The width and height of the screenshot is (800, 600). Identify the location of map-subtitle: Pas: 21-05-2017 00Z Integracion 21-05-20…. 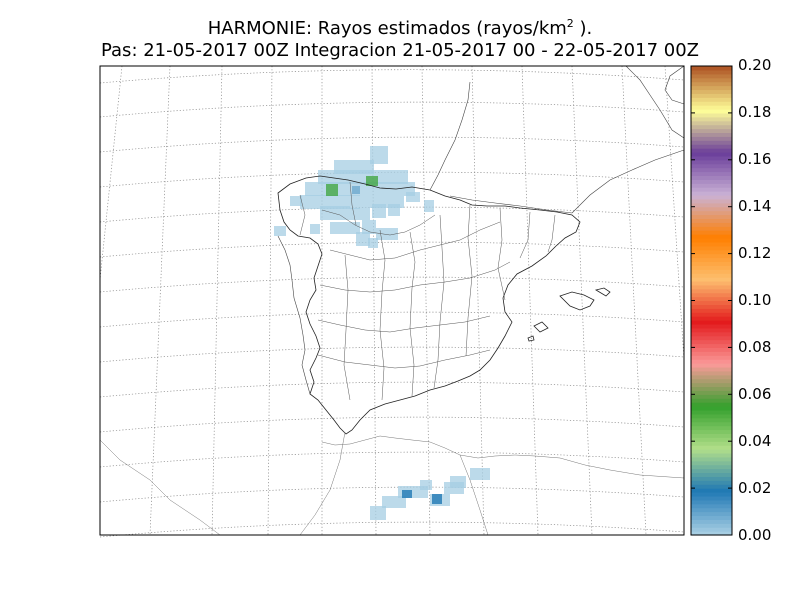
(399, 50).